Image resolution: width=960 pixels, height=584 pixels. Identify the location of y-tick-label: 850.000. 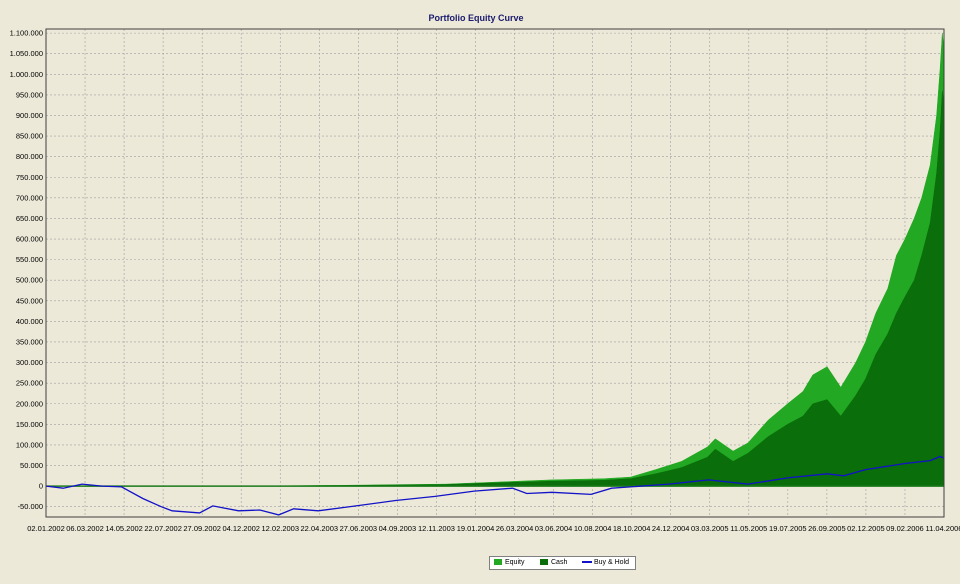
(29, 136).